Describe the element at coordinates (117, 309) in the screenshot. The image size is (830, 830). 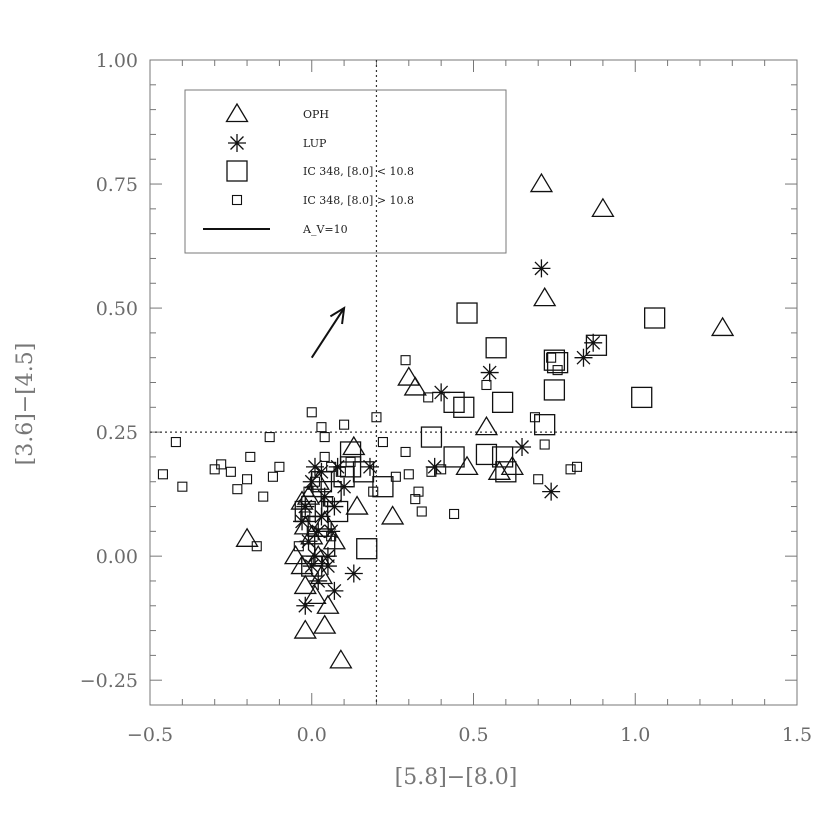
I see `y-tick-label: 0.50` at that location.